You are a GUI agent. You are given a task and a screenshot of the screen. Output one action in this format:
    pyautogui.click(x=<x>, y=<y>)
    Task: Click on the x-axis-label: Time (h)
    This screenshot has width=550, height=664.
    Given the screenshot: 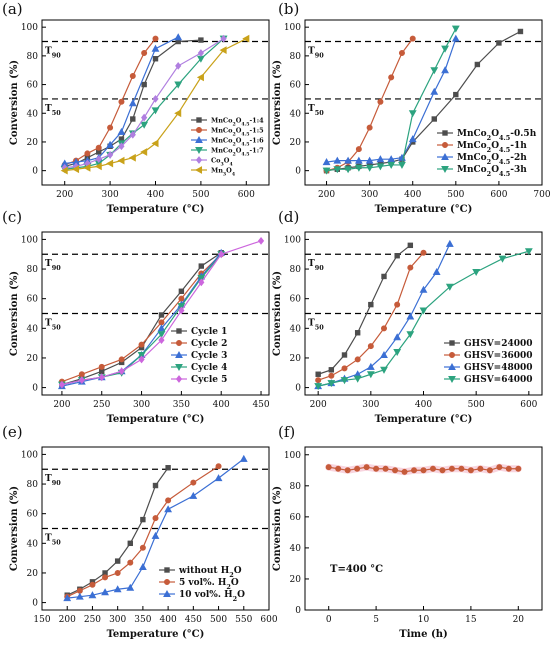 What is the action you would take?
    pyautogui.click(x=423, y=634)
    